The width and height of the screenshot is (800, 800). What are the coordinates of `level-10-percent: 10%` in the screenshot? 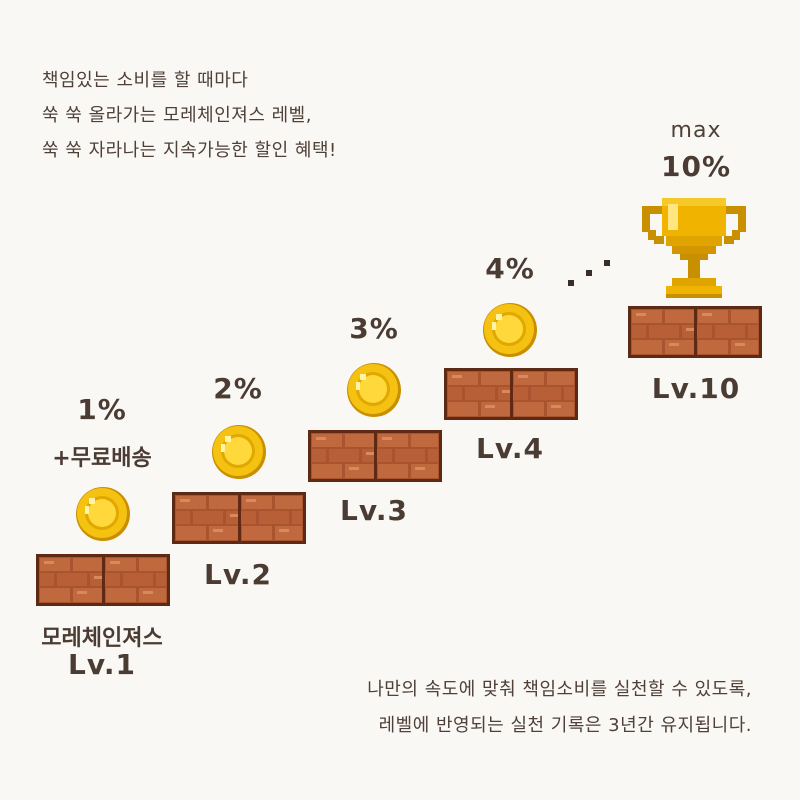 It's located at (696, 166).